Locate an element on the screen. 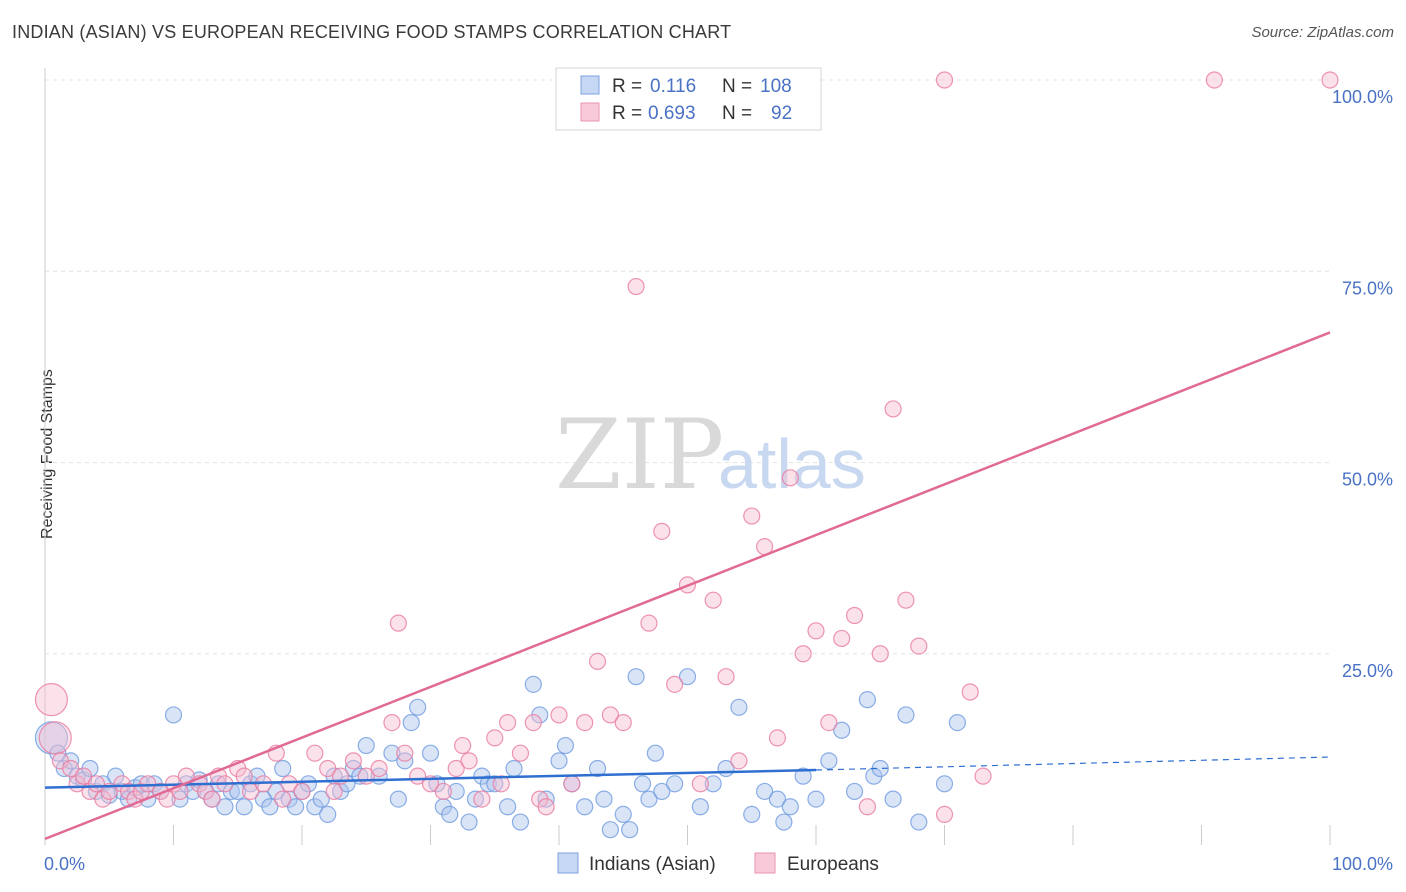 This screenshot has width=1406, height=892. legend-n-label-1: N = is located at coordinates (737, 86).